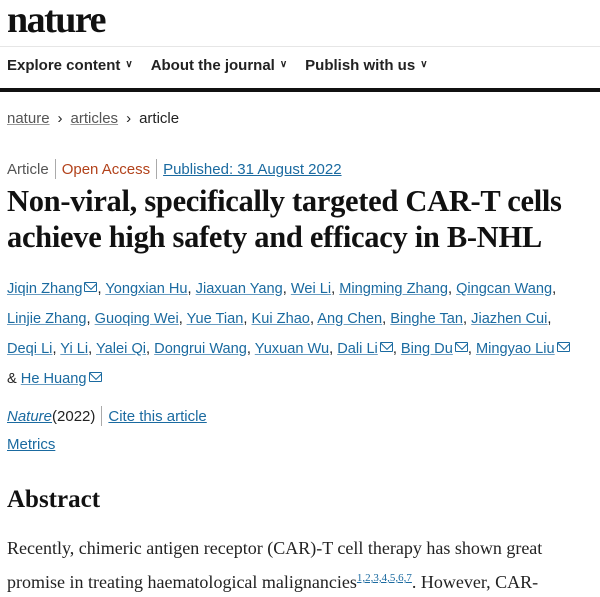  I want to click on nature-logo: nature, so click(56, 20).